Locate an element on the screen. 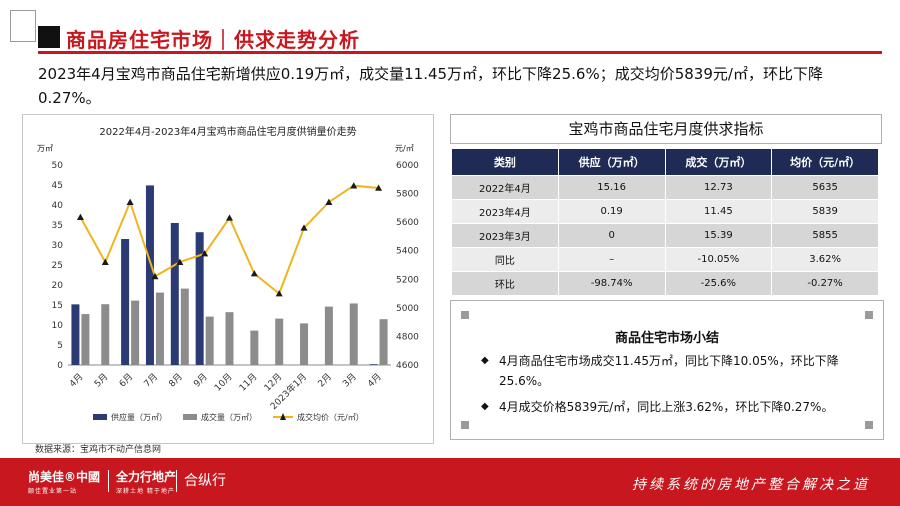 The image size is (900, 506). footer-divider is located at coordinates (108, 481).